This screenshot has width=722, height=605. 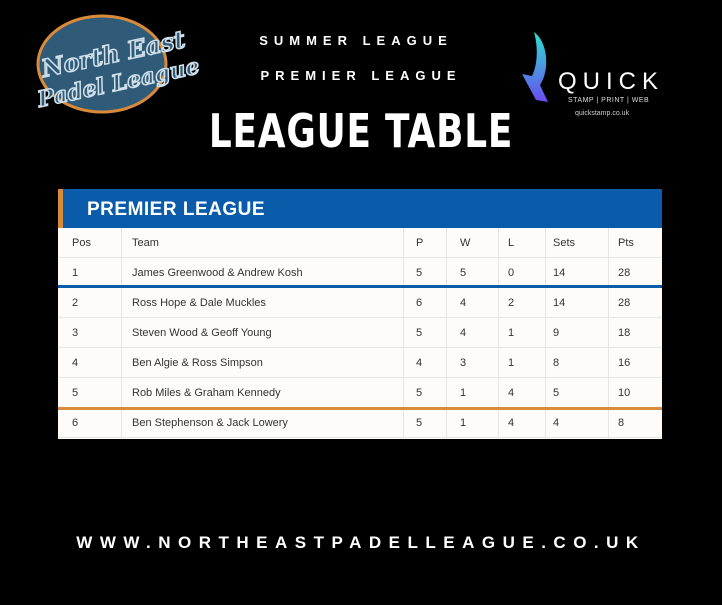 What do you see at coordinates (360, 303) in the screenshot?
I see `table-row: 2 Ross Hope & Dale Muckles 6 4 2 14 28` at bounding box center [360, 303].